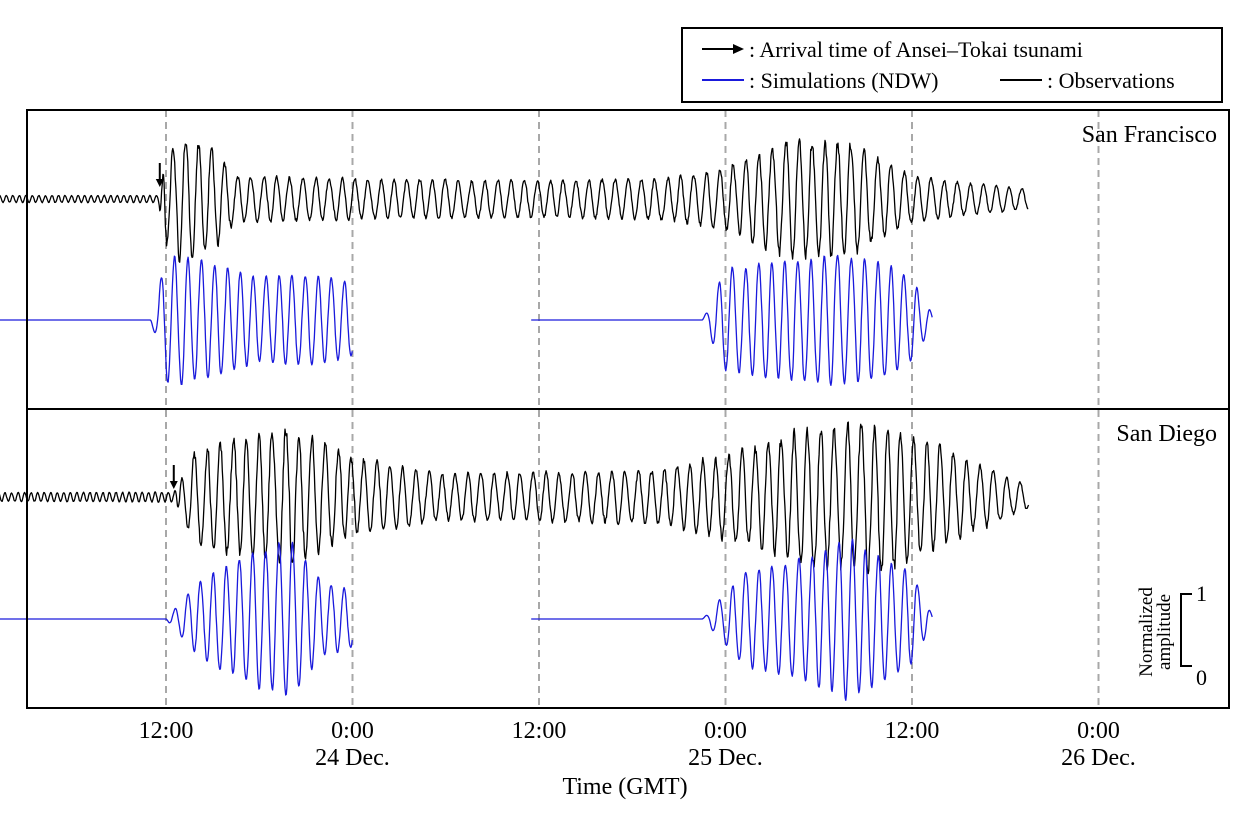  I want to click on legend-observation-label: : Observations, so click(1111, 80).